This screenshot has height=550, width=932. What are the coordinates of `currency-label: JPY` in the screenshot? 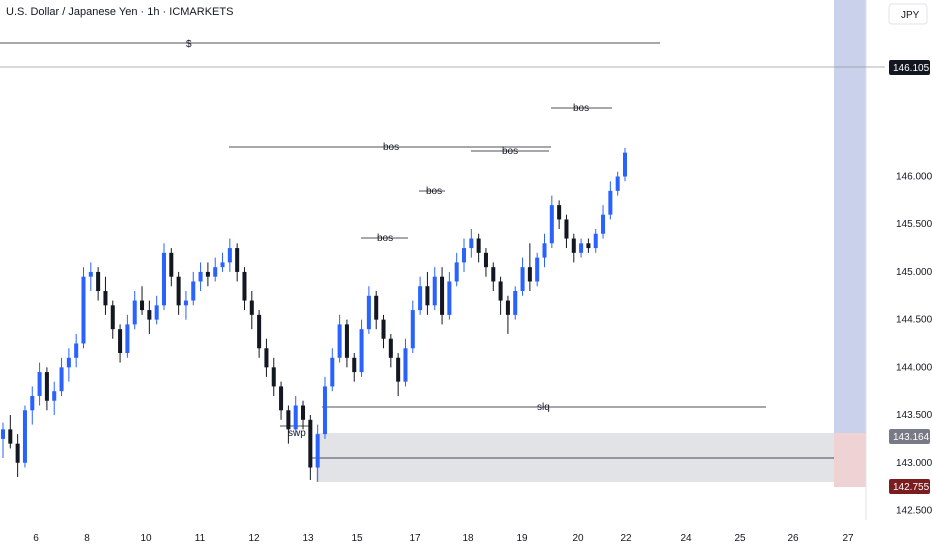 It's located at (910, 15).